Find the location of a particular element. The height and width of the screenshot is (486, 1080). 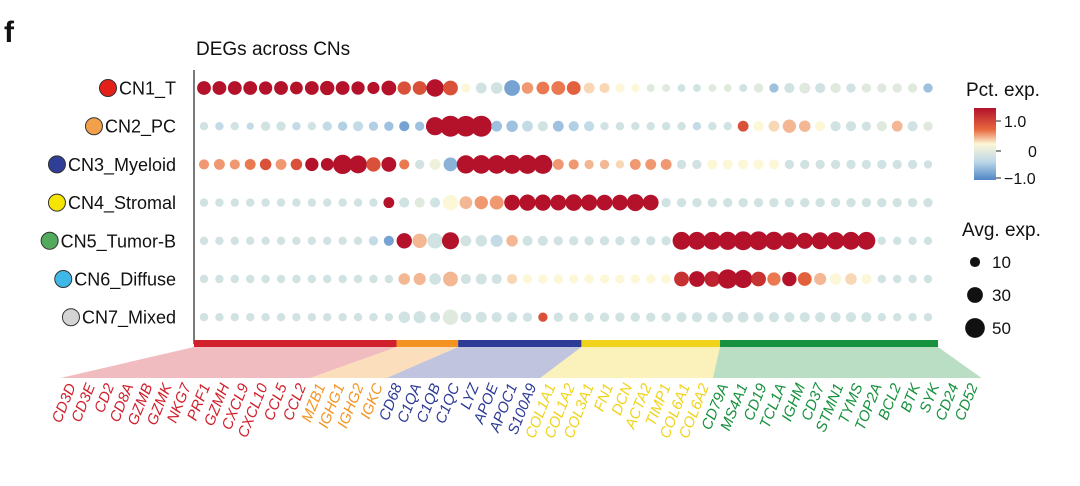

group-bar is located at coordinates (295, 343).